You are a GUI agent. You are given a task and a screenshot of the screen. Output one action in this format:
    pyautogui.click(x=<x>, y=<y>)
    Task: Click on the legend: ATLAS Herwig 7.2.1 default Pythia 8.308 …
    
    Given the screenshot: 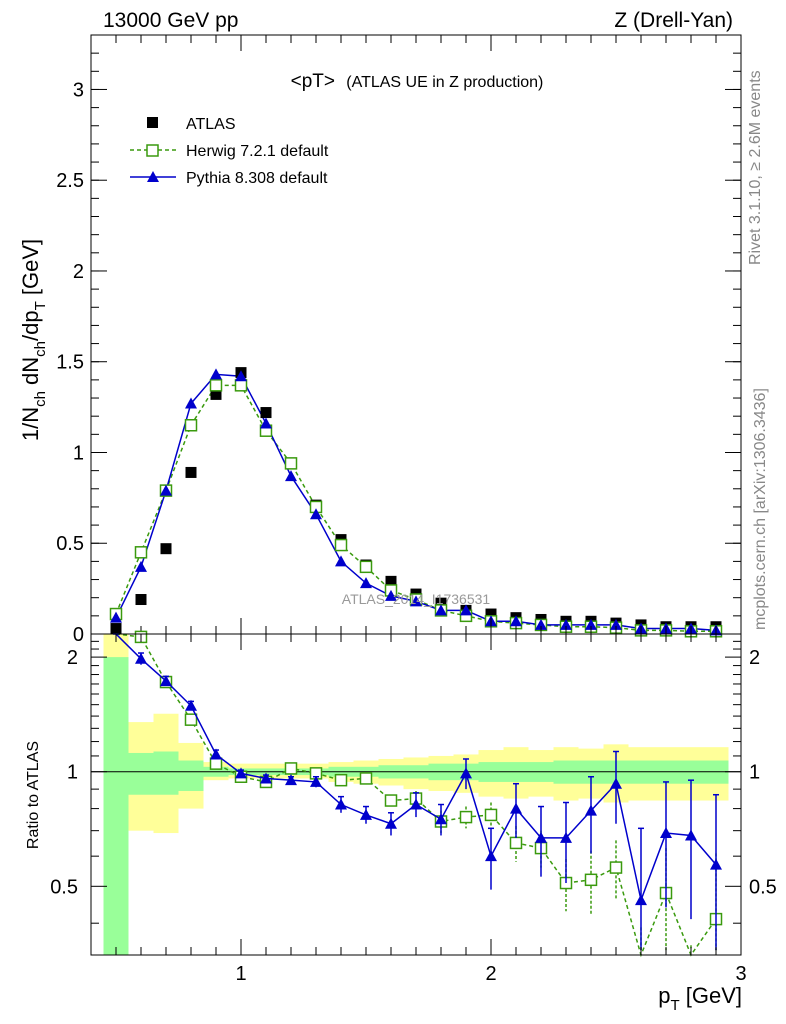 What is the action you would take?
    pyautogui.click(x=229, y=151)
    